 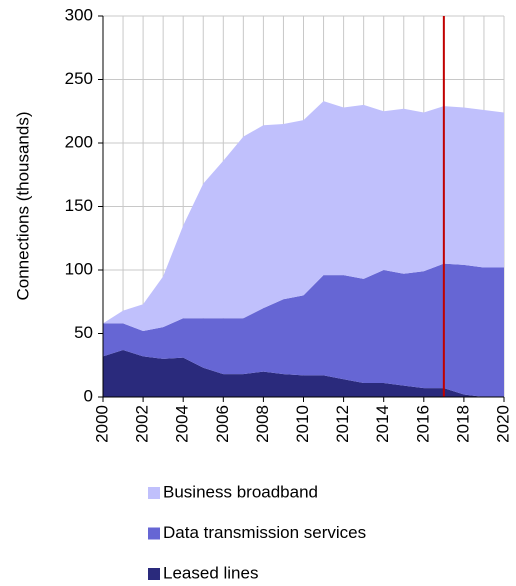 I want to click on x-tick-label: 2020, so click(x=502, y=424).